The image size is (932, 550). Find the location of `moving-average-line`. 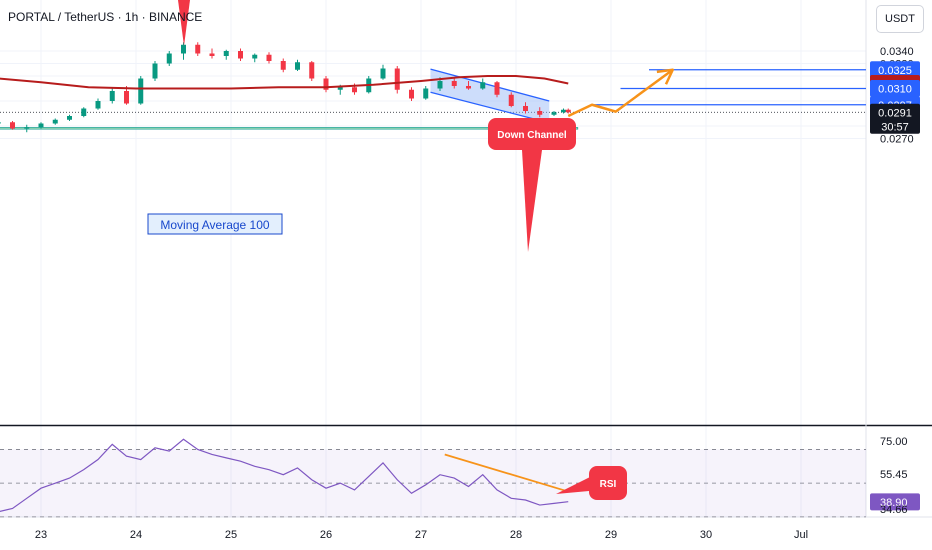

moving-average-line is located at coordinates (284, 82).